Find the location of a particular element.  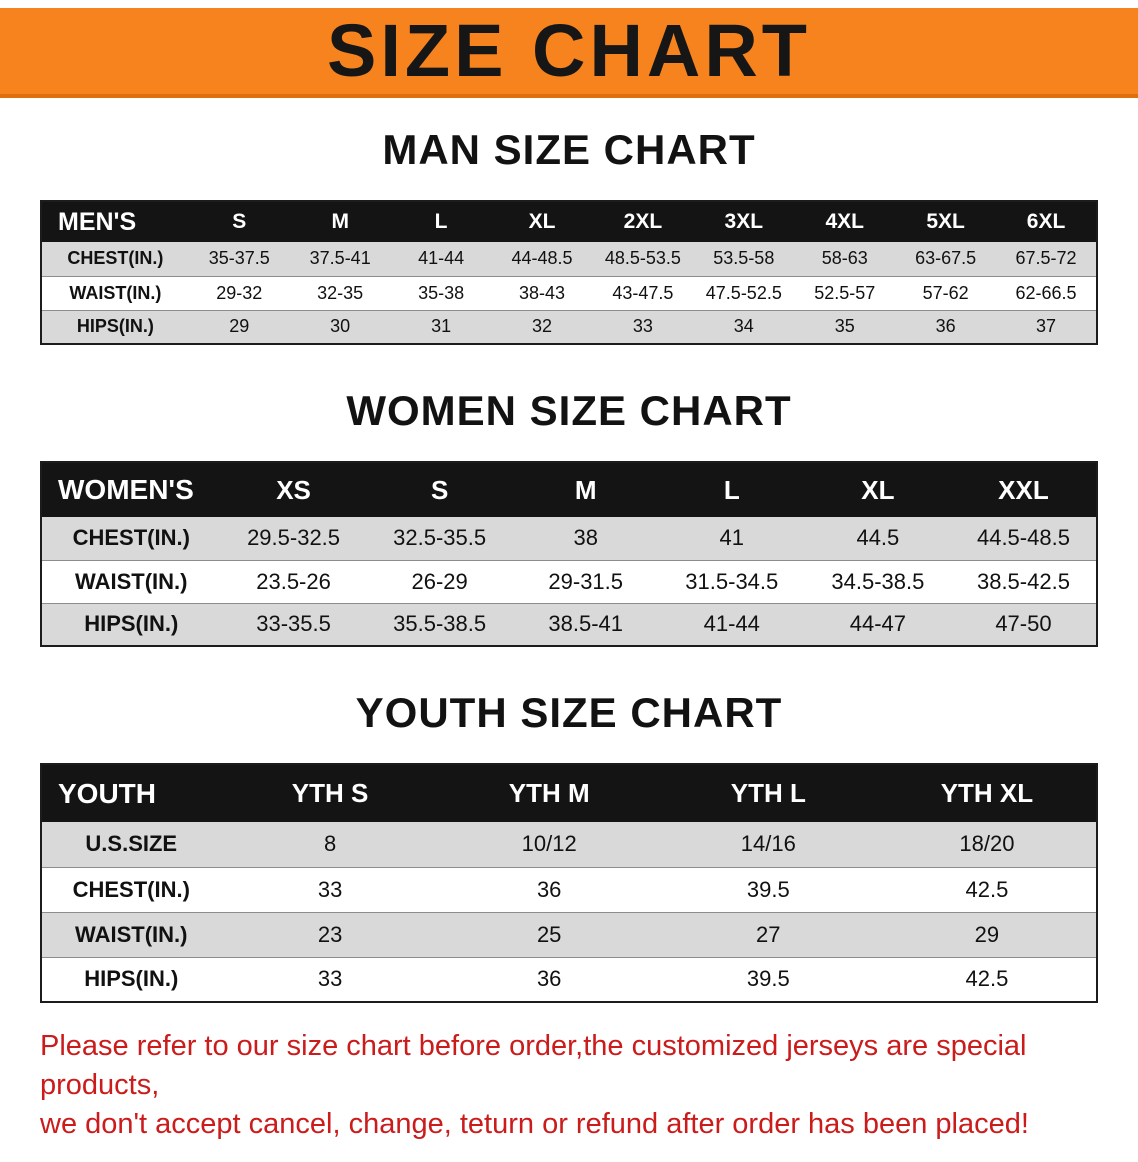

size-value-cell: 35-38 is located at coordinates (441, 292).